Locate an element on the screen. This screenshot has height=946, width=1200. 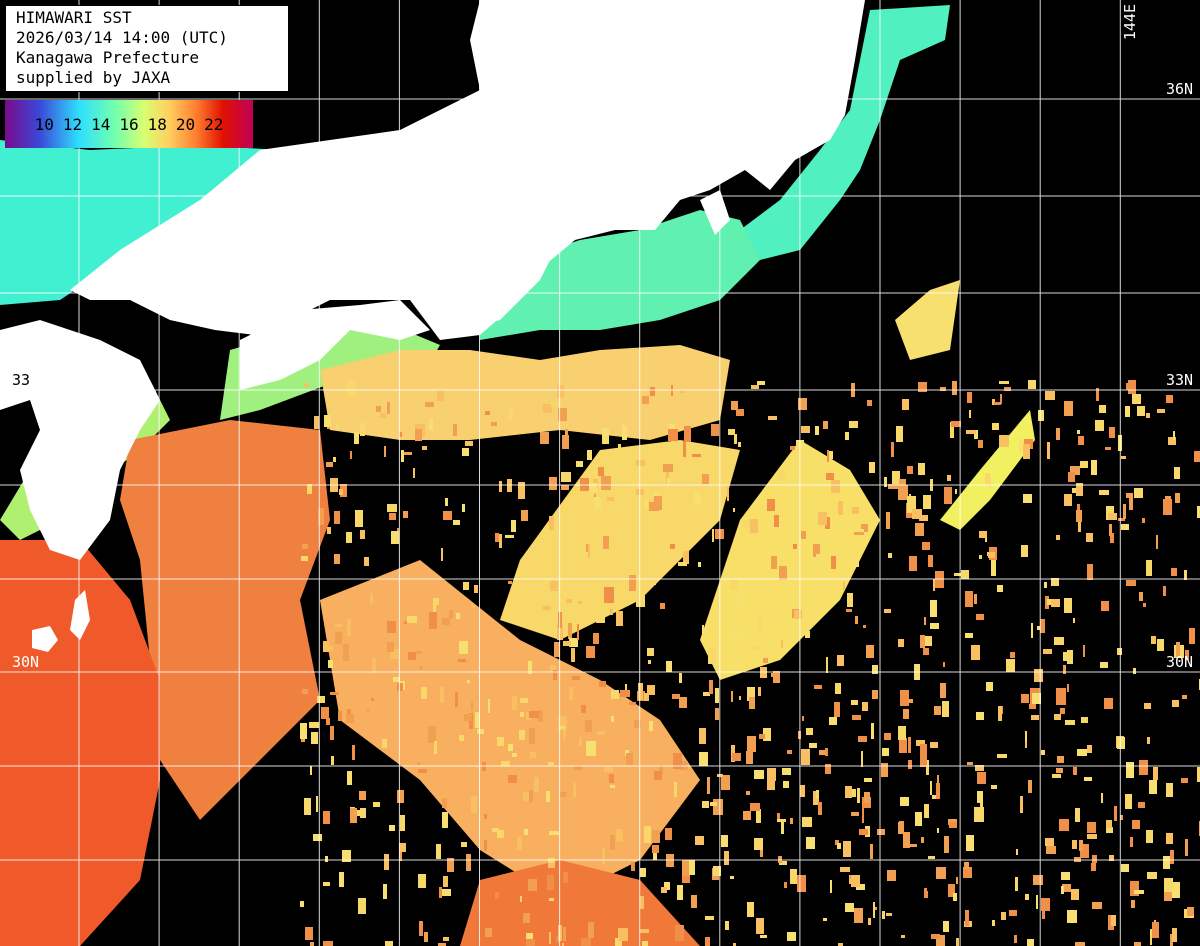
lat-label-33-left: 33 is located at coordinates (21, 380).